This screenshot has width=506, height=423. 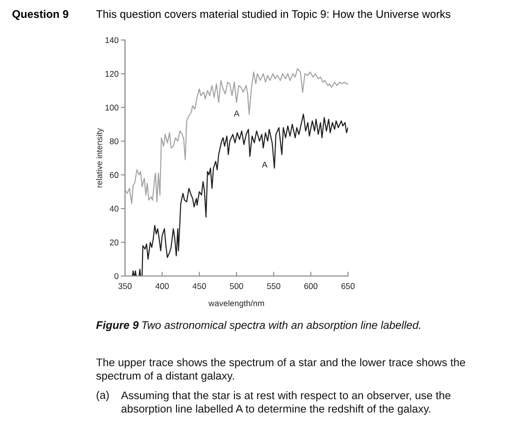 What do you see at coordinates (281, 370) in the screenshot?
I see `text: The upper trace shows the spectrum of a star and the lower trace shows the spectrum of a distant galaxy.` at bounding box center [281, 370].